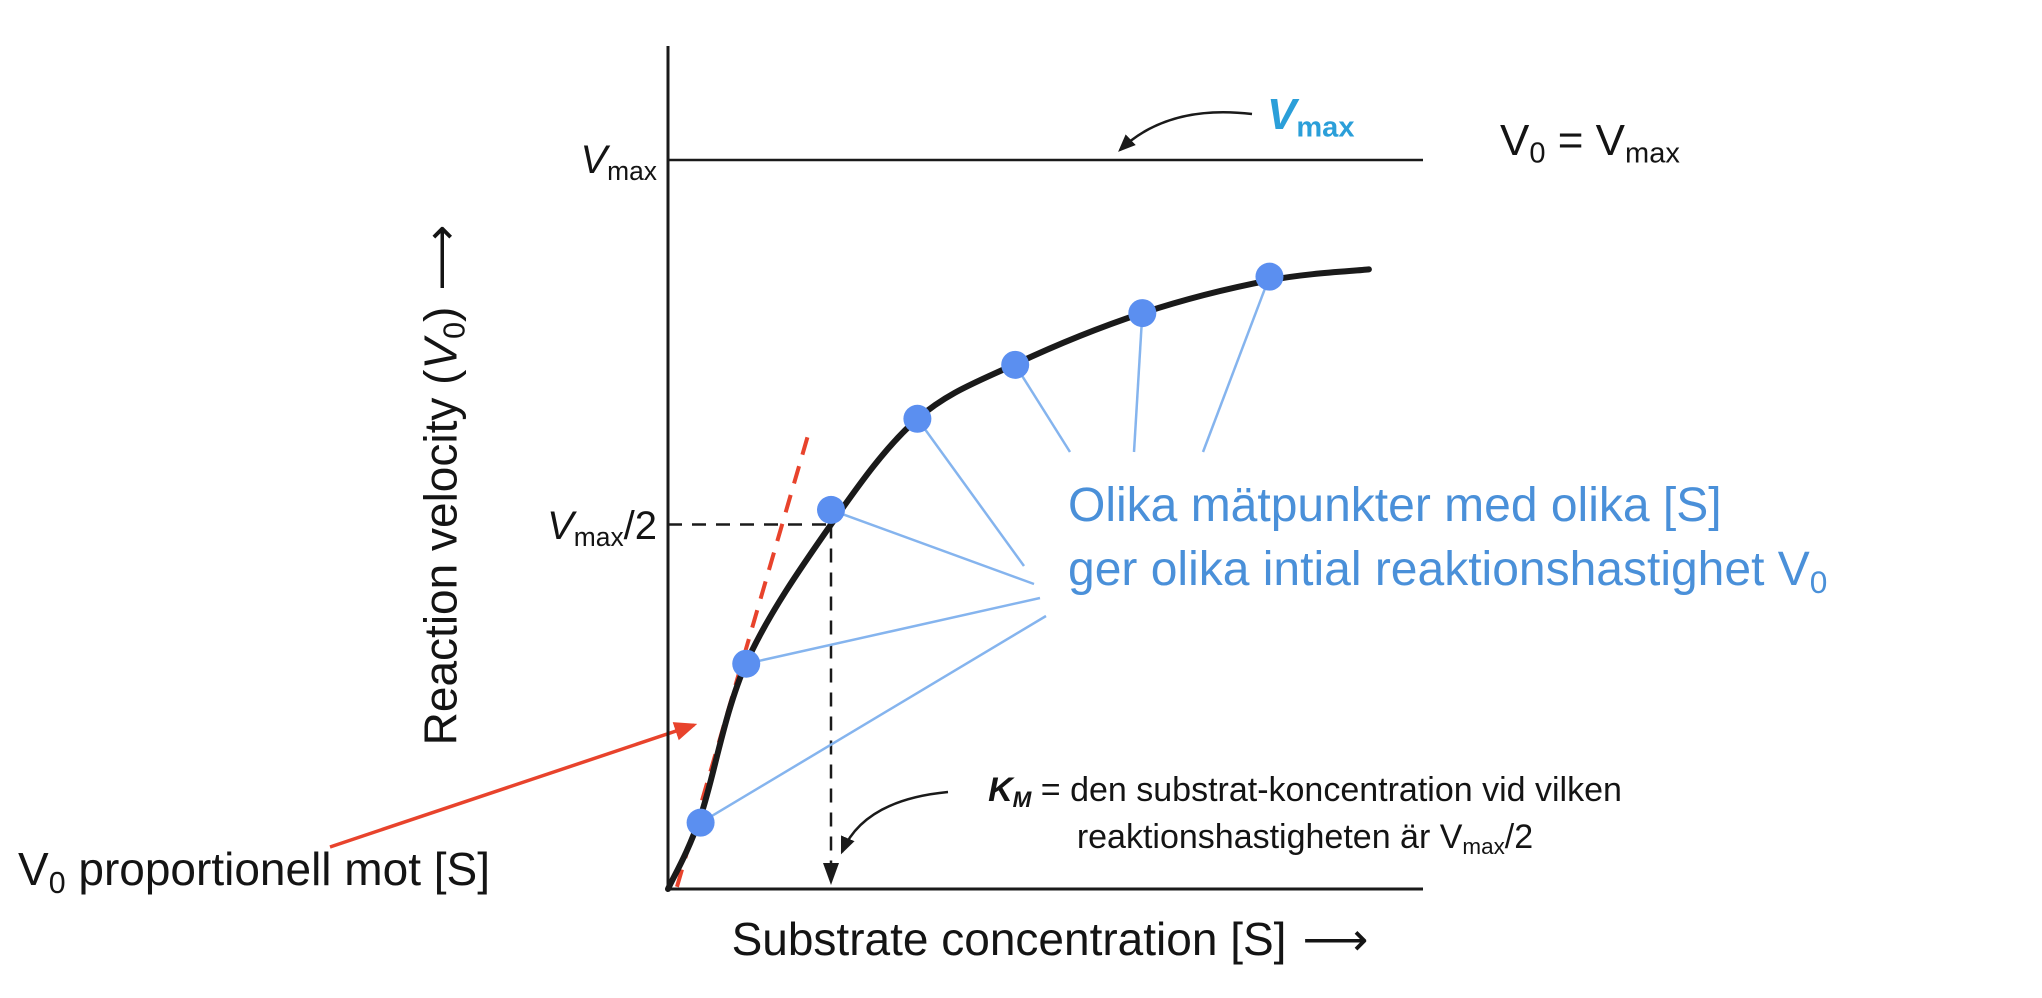 This screenshot has width=2042, height=998. I want to click on x-axis-arrow-icon: ⟶, so click(1335, 939).